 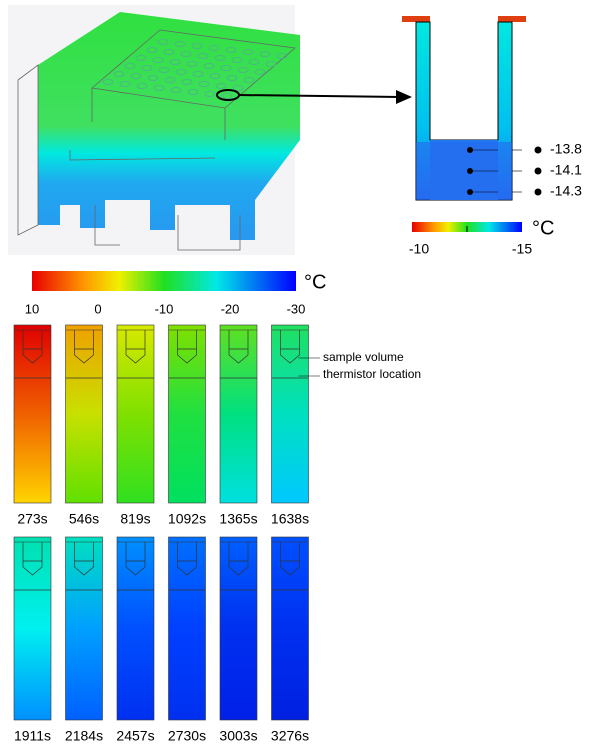 I want to click on frame-time: 3276s, so click(x=290, y=736).